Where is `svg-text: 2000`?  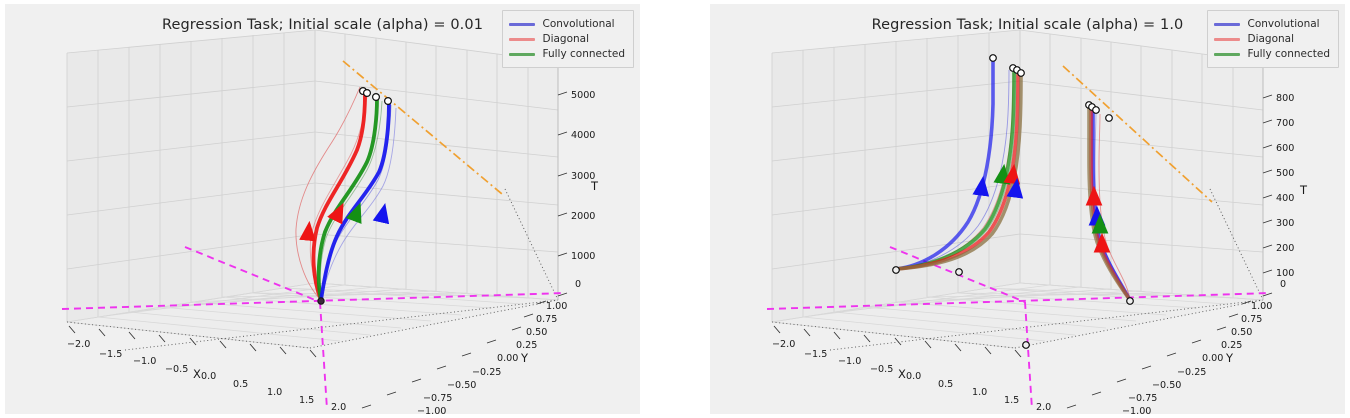
svg-text: 2000 is located at coordinates (583, 216).